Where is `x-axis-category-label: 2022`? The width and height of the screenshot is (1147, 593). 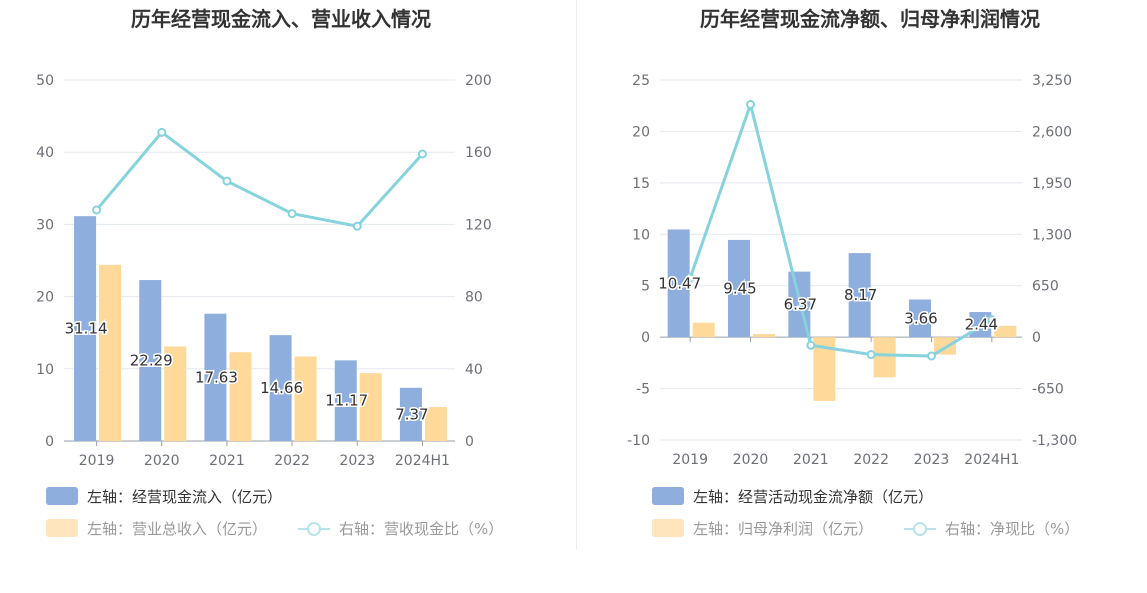 x-axis-category-label: 2022 is located at coordinates (292, 461).